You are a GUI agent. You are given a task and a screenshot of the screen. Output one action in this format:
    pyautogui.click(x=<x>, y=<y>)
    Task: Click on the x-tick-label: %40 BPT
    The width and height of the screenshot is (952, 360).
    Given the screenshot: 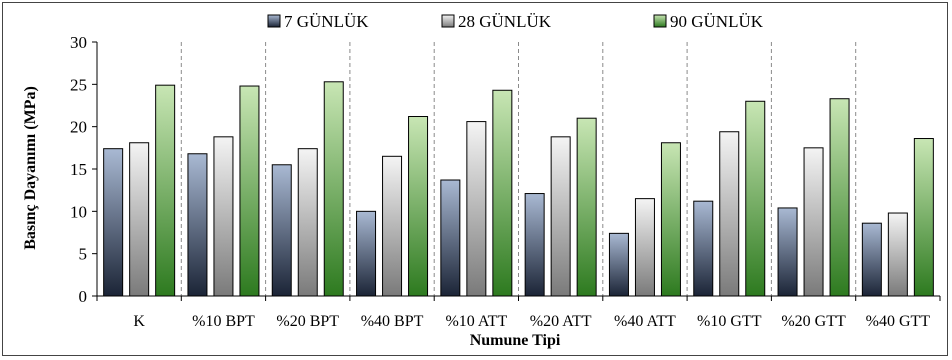 What is the action you would take?
    pyautogui.click(x=392, y=321)
    